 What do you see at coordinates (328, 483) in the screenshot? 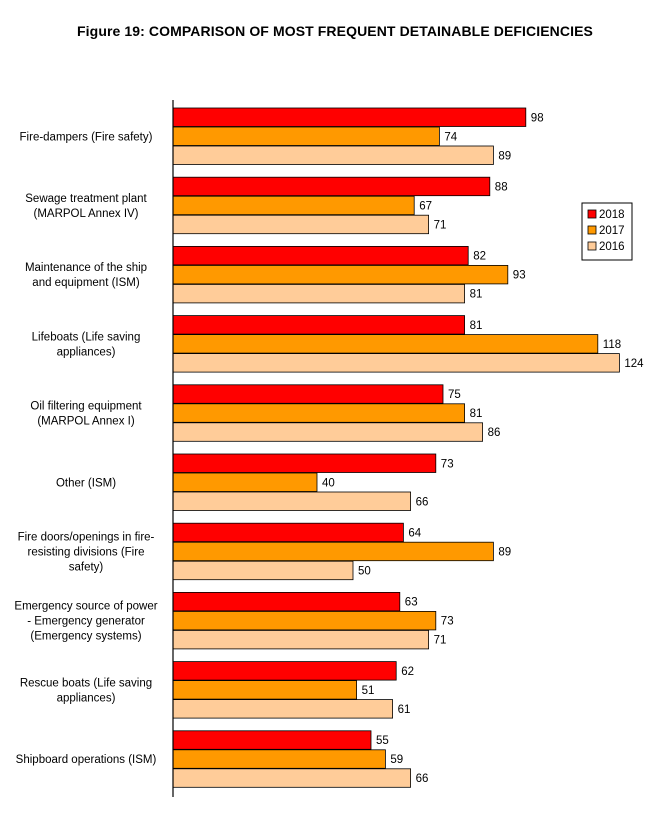
I see `value-label: 40` at bounding box center [328, 483].